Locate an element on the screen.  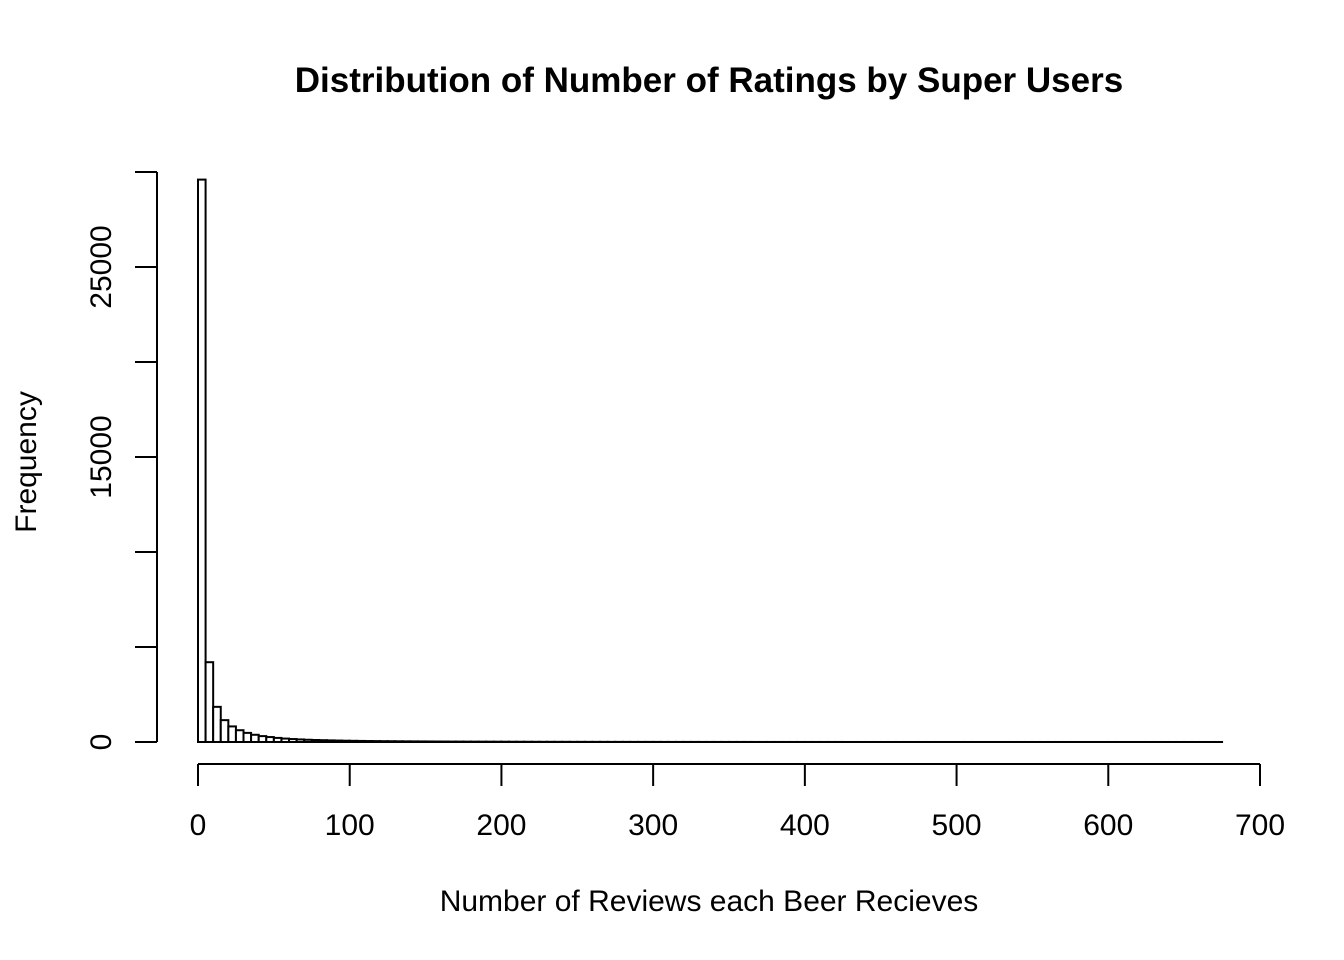
x-axis-label: Number of Reviews each Beer Recieves is located at coordinates (709, 901).